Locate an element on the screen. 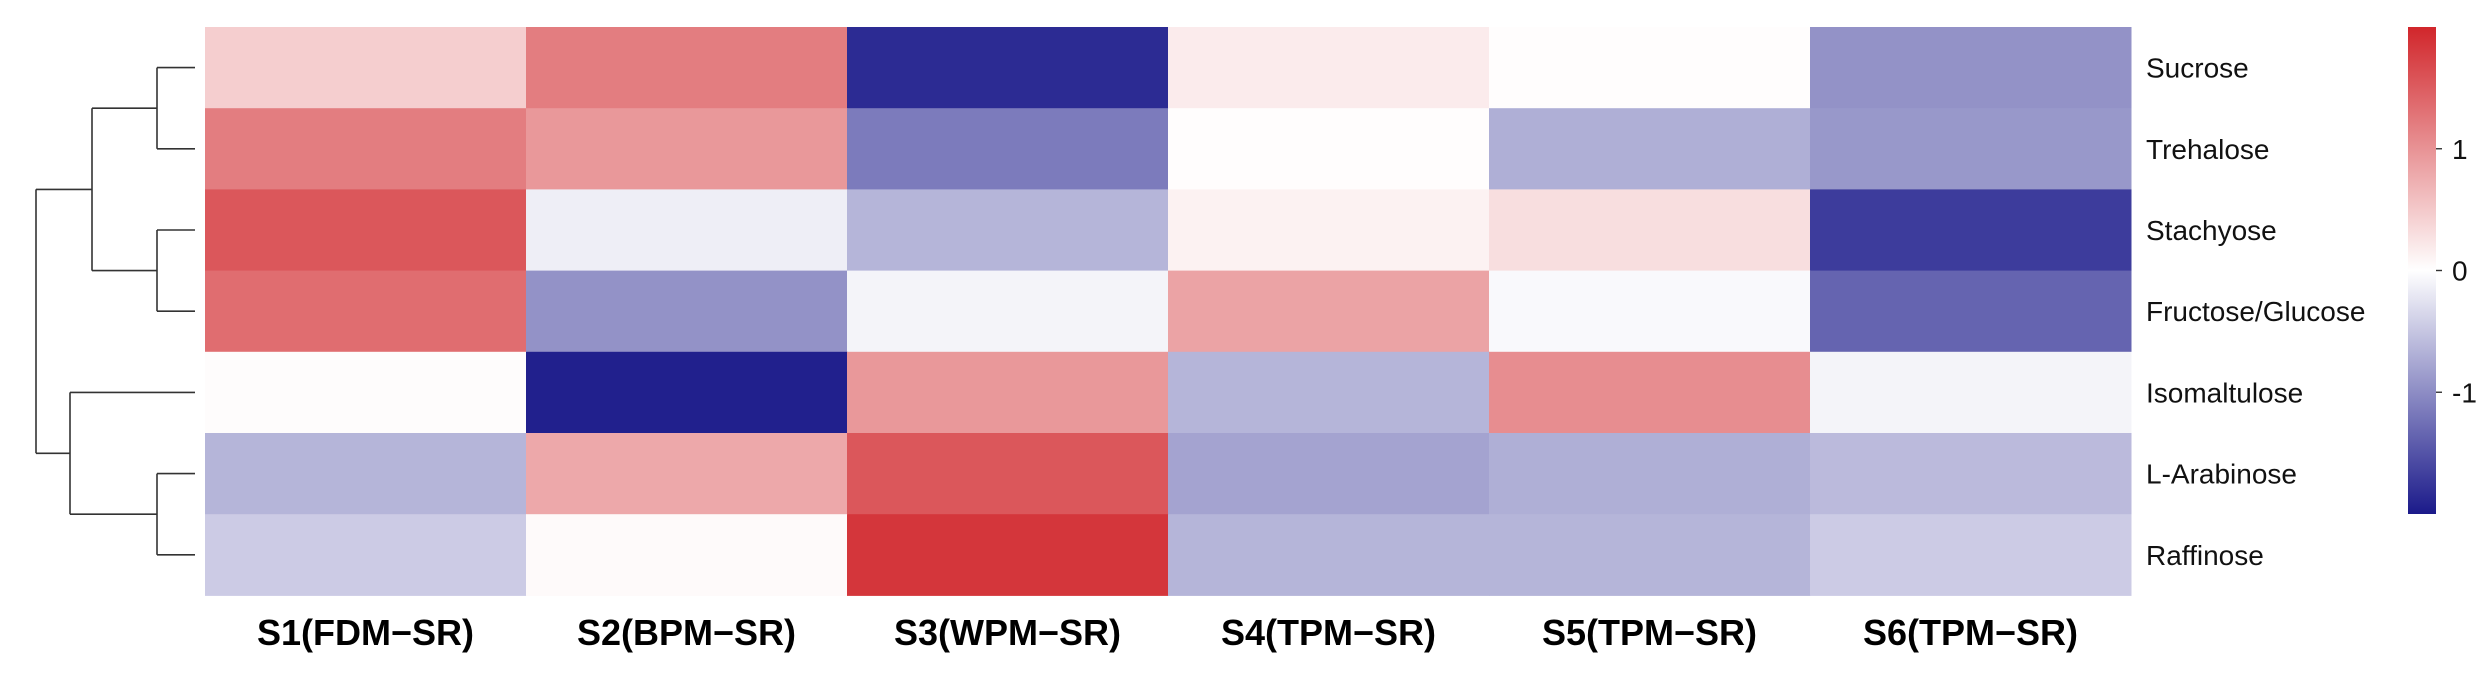  column-label: S5(TPM−SR) is located at coordinates (1649, 632).